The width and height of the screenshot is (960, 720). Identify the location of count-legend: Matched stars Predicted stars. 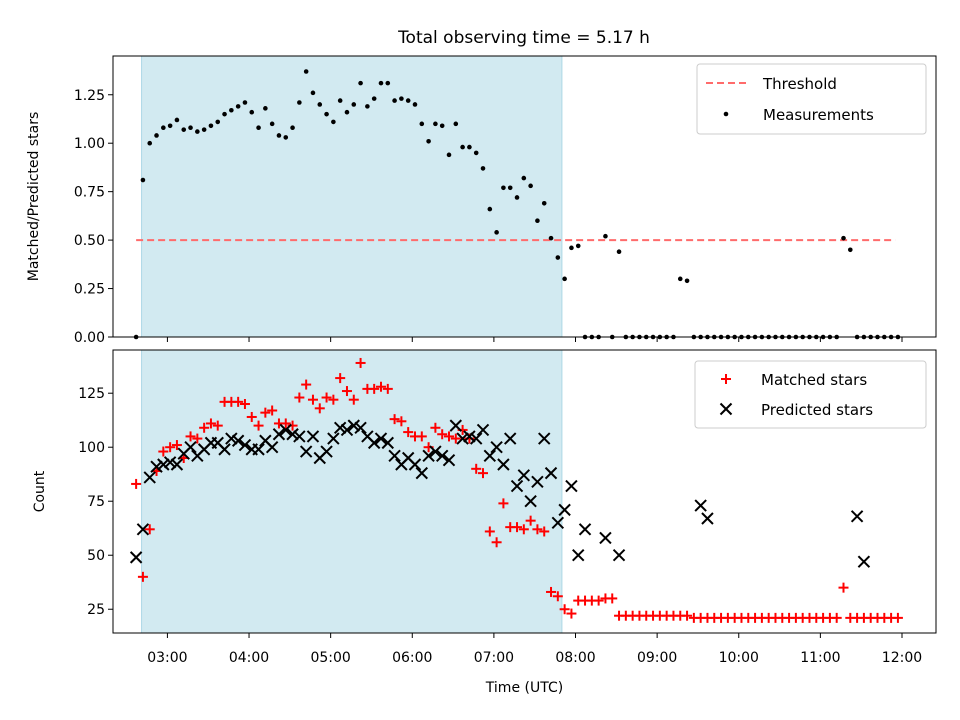
(810, 394).